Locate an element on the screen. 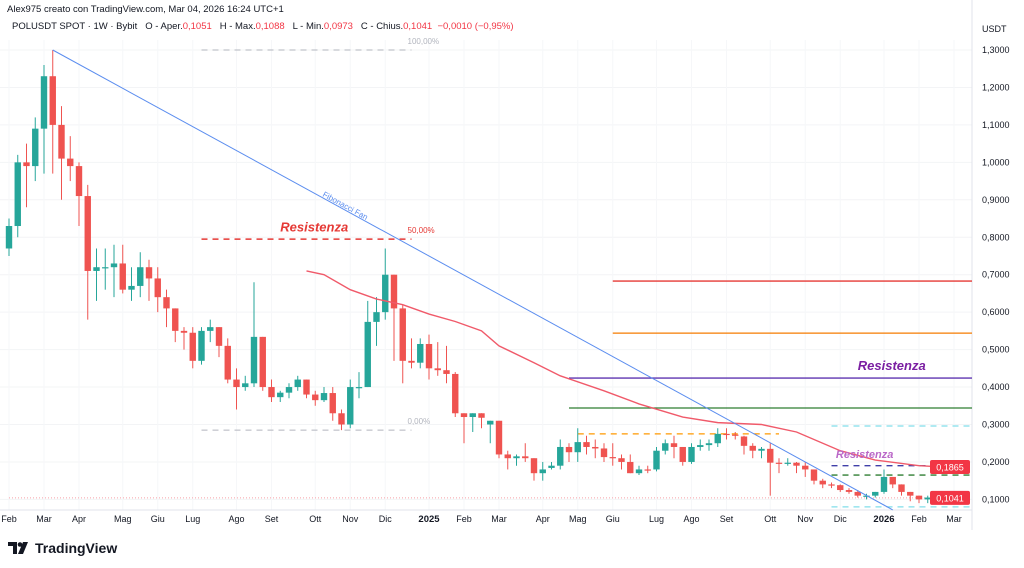  low-label: L - Min. is located at coordinates (308, 26).